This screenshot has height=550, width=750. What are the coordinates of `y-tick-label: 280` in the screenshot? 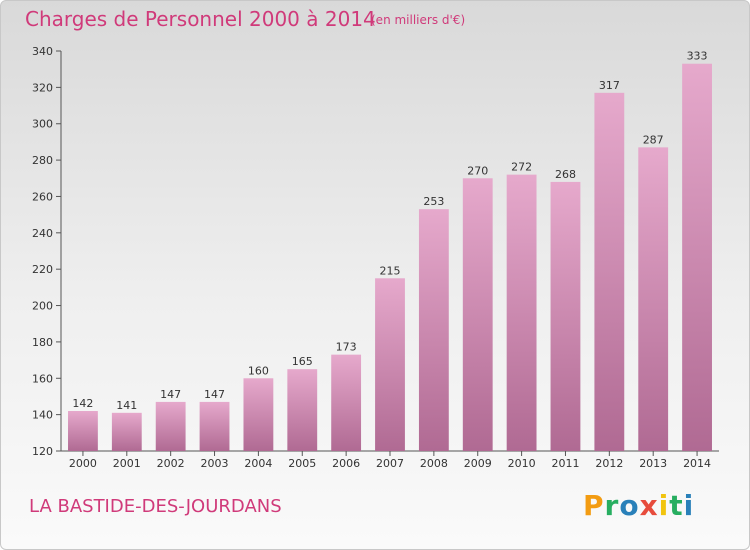 It's located at (42, 160).